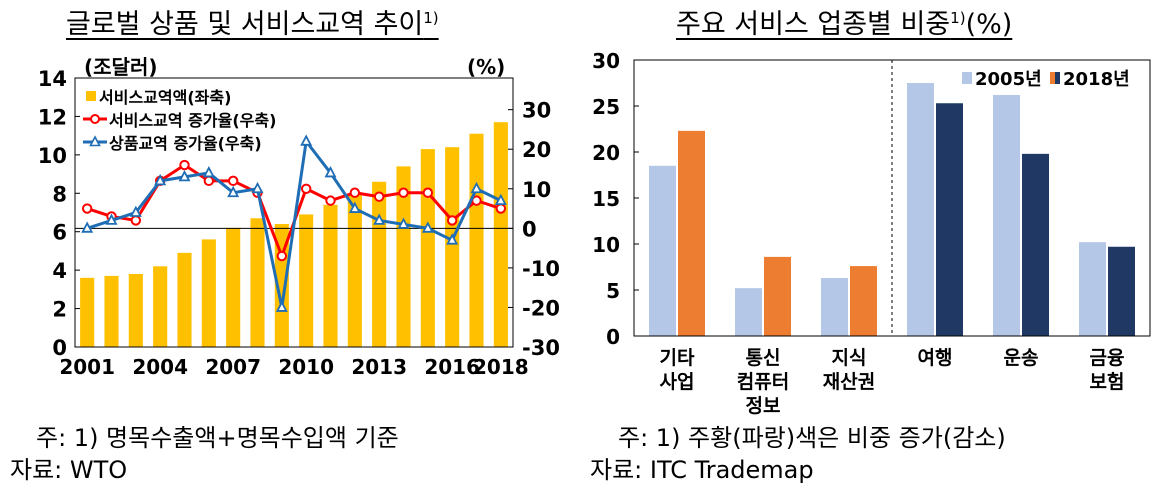 Image resolution: width=1165 pixels, height=499 pixels. Describe the element at coordinates (606, 199) in the screenshot. I see `y-tick-label: 15` at that location.